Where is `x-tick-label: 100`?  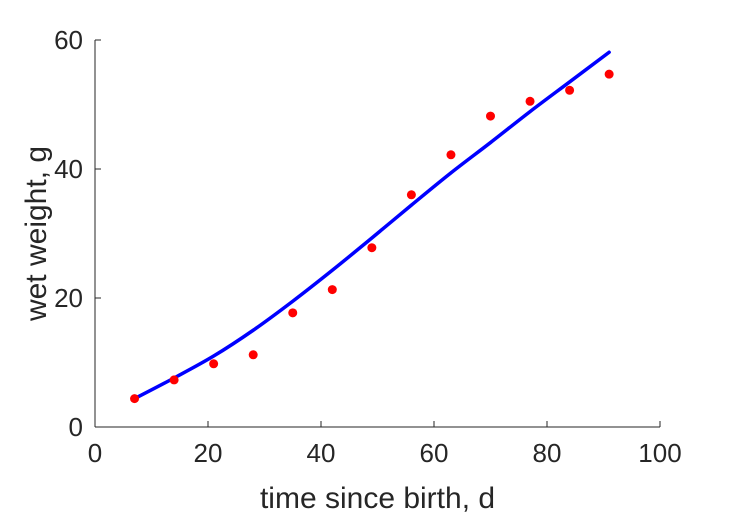 x-tick-label: 100 is located at coordinates (659, 453).